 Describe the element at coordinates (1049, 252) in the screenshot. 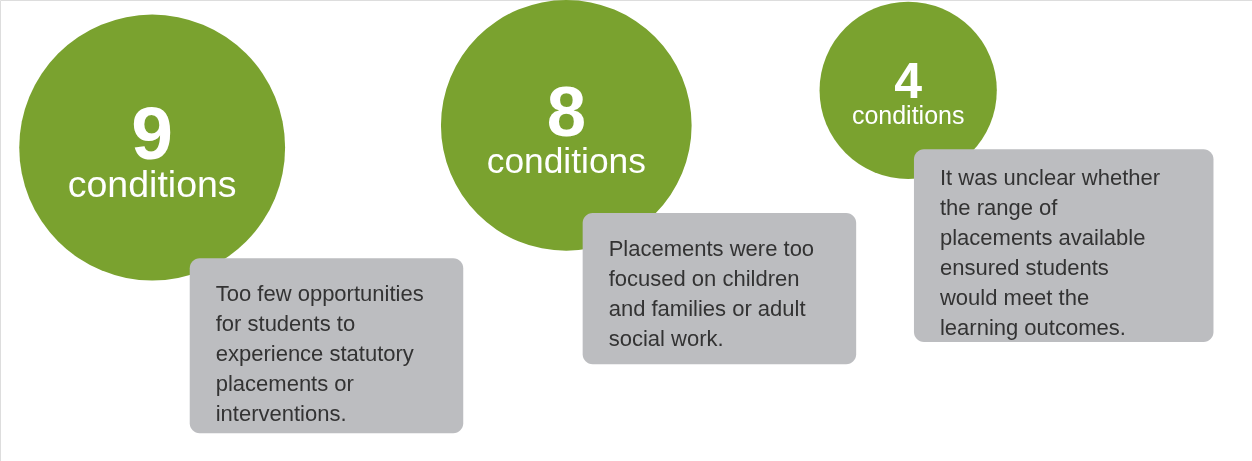

I see `category-label: It was unclear whether the range of placements available ensured students would meet the learning outcomes.` at that location.